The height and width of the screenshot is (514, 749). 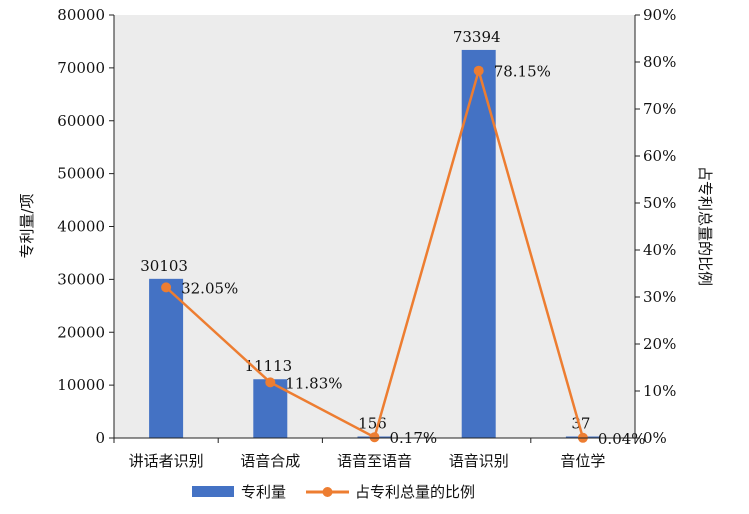 What do you see at coordinates (655, 438) in the screenshot?
I see `y-right-tick-label: 0%` at bounding box center [655, 438].